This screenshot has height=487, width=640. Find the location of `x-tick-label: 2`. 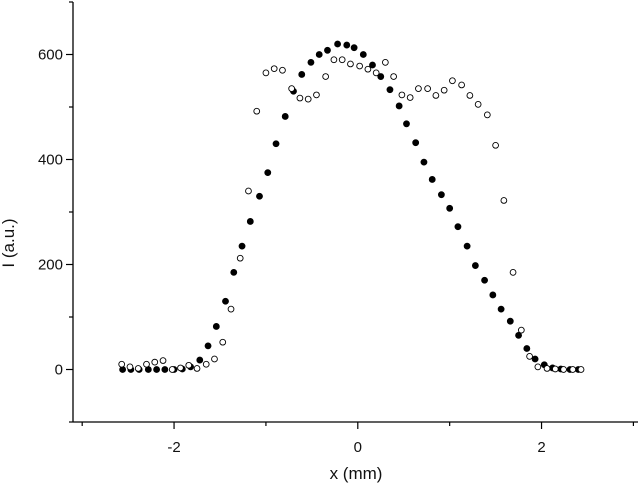

x-tick-label: 2 is located at coordinates (541, 447).